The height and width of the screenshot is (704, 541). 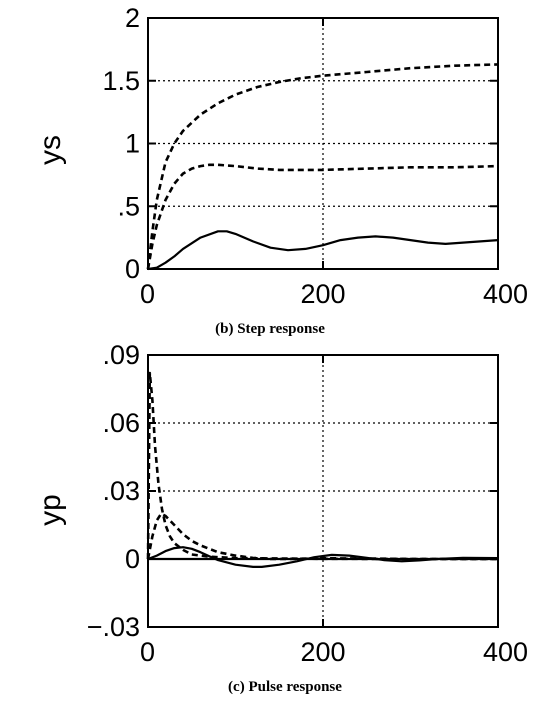 I want to click on step-x-tick-label-2: 400, so click(x=505, y=294).